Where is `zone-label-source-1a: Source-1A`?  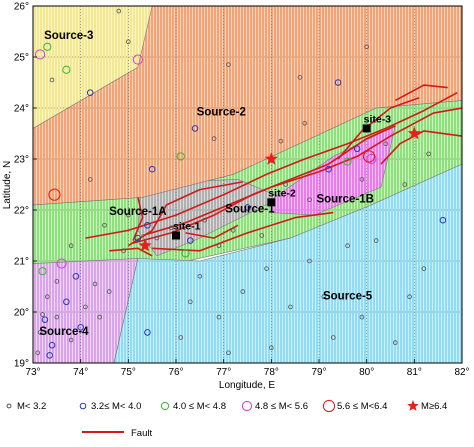 zone-label-source-1a: Source-1A is located at coordinates (138, 212).